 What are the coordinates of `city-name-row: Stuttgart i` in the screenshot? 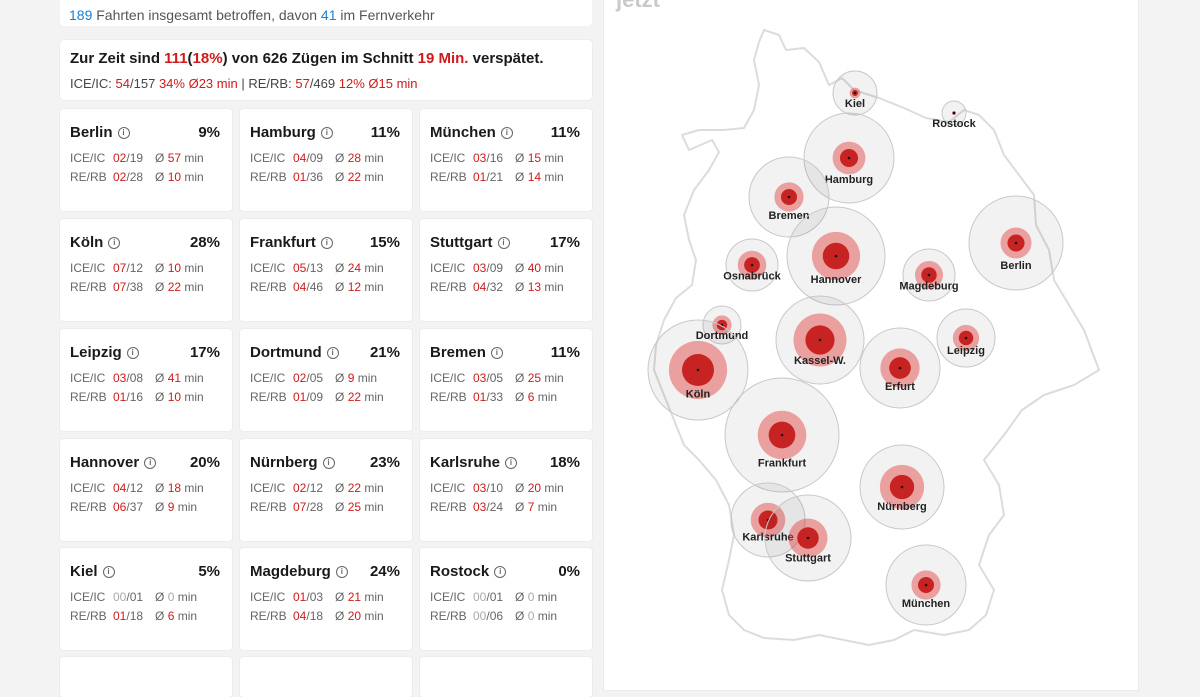 It's located at (470, 242).